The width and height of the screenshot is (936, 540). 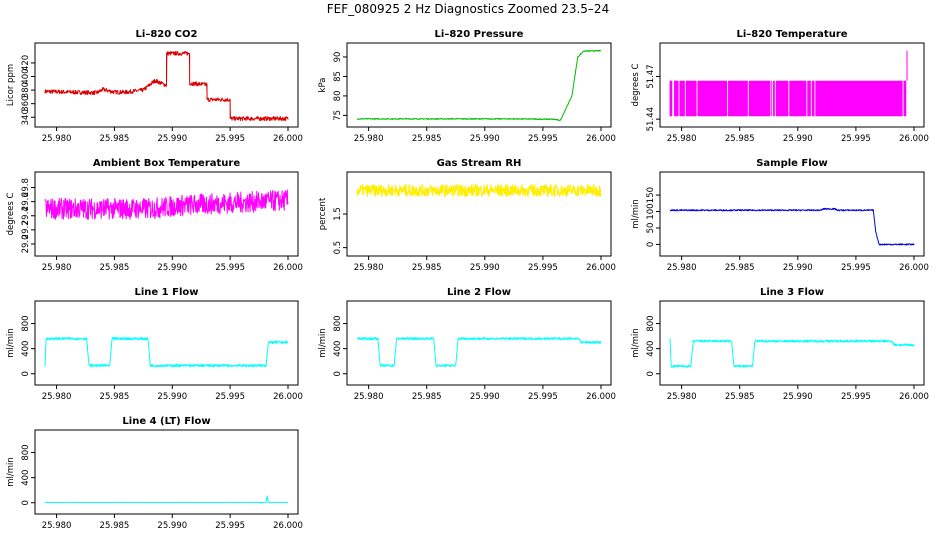 What do you see at coordinates (11, 214) in the screenshot?
I see `y-axis-label: degrees C` at bounding box center [11, 214].